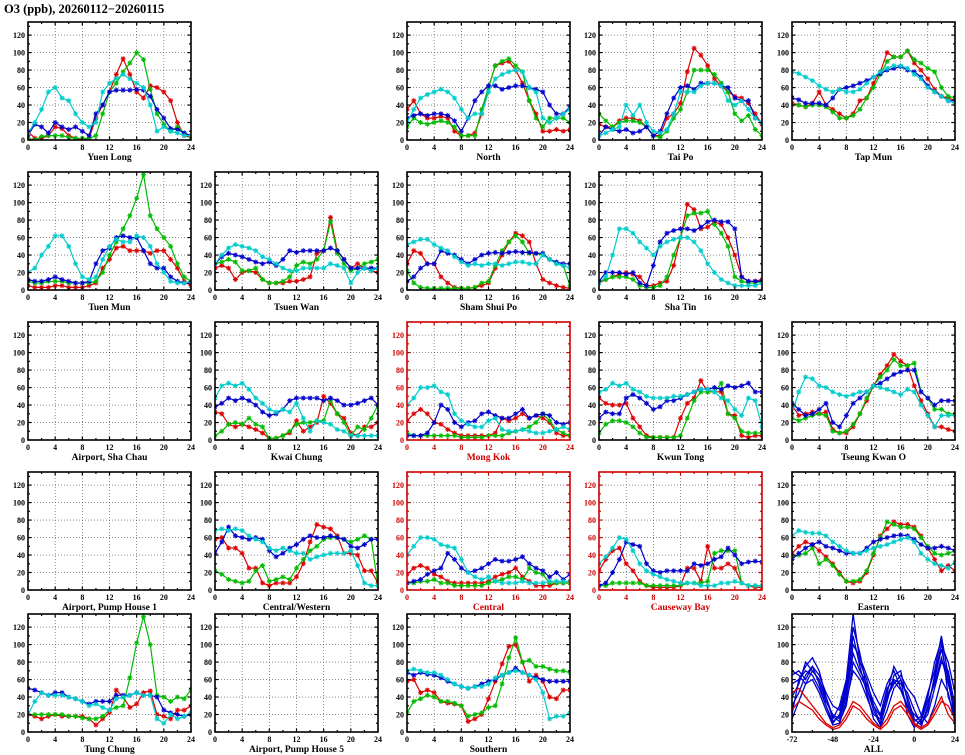  What do you see at coordinates (669, 388) in the screenshot?
I see `chart-kwun-tong: 0 20 40 60 80 100 120 0 4 8 12 16 20 24 Kwun Tong` at bounding box center [669, 388].